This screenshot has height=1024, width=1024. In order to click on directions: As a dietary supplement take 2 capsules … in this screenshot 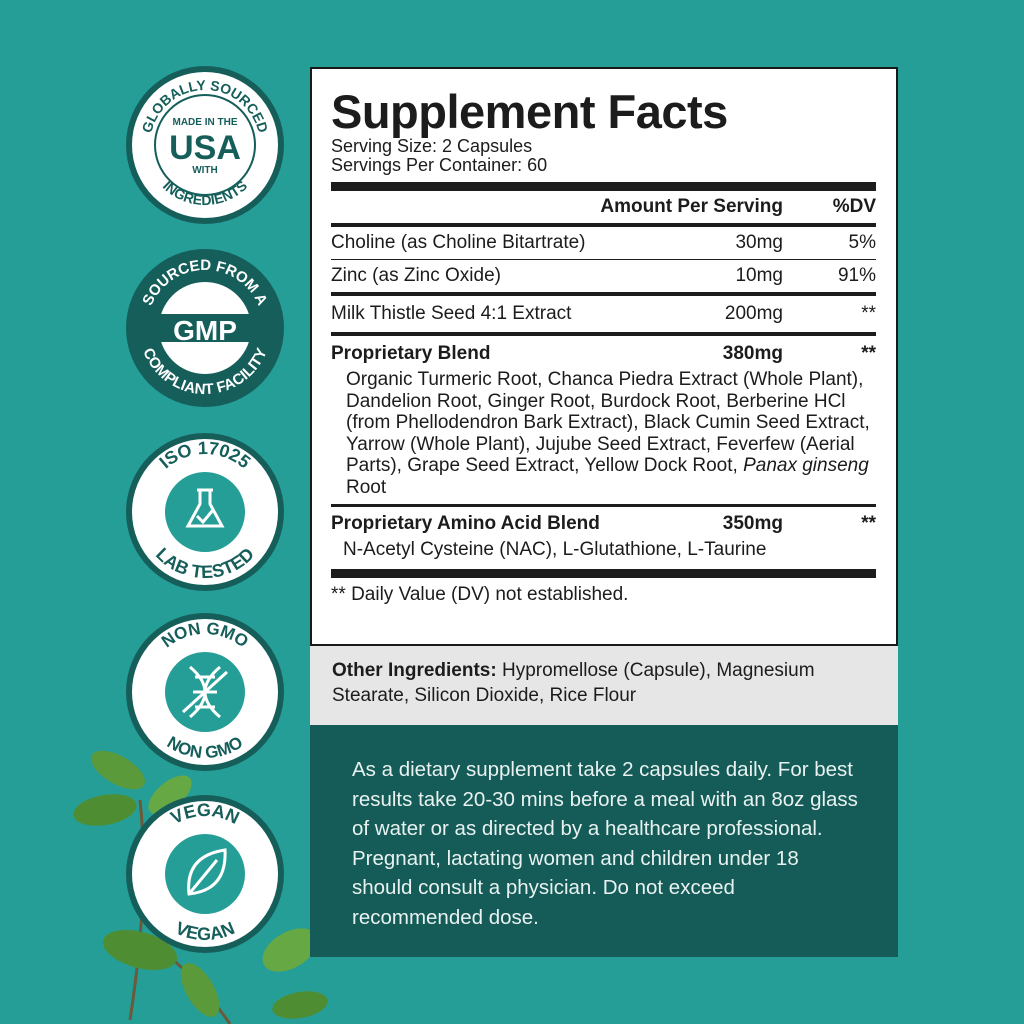, I will do `click(604, 841)`.